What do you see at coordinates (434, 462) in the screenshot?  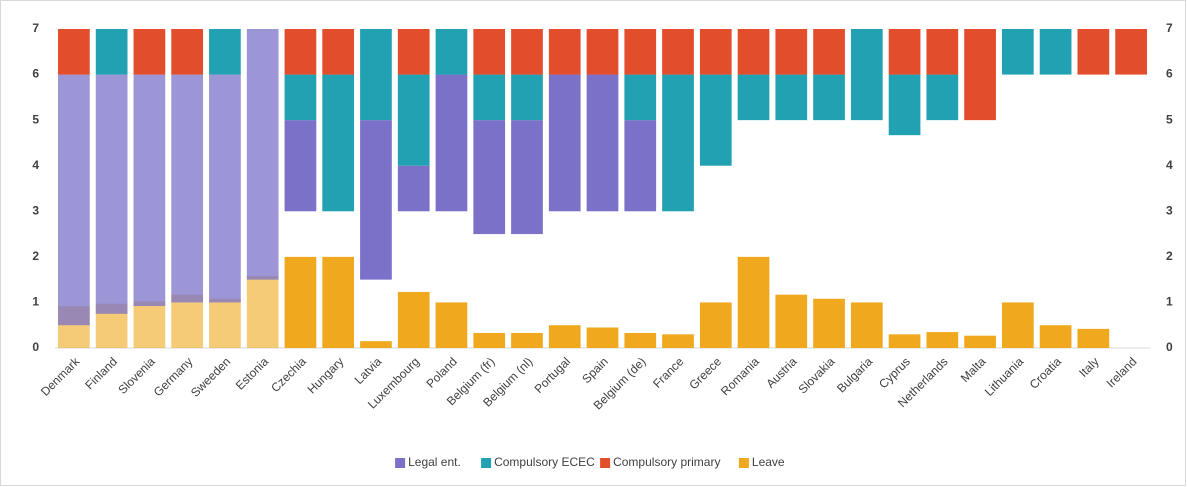 I see `legend-label: Legal ent.` at bounding box center [434, 462].